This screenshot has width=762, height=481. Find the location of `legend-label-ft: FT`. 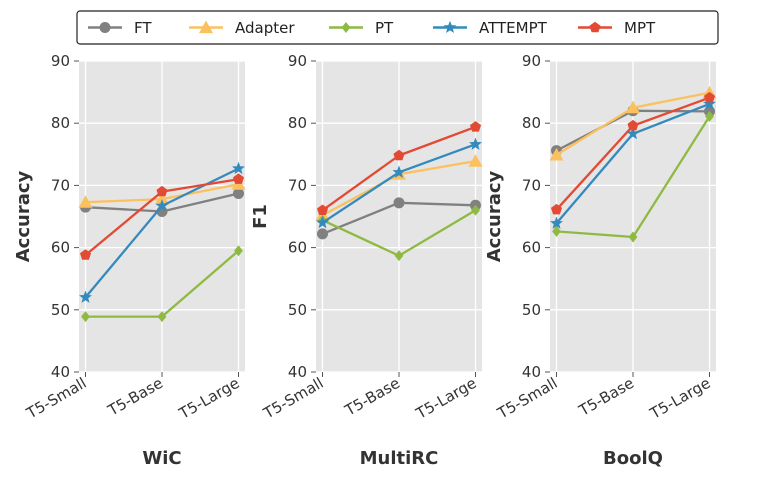

legend-label-ft: FT is located at coordinates (143, 28).